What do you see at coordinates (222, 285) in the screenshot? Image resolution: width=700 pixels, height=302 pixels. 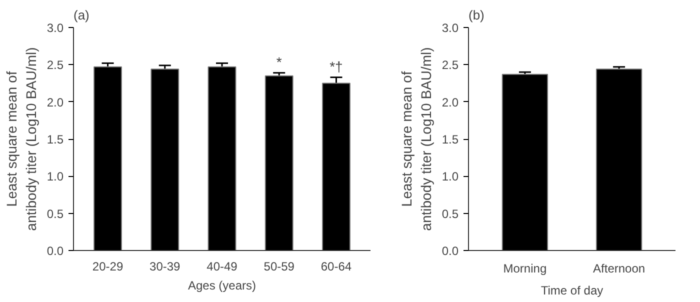 I see `x-axis-title: Ages (years)` at bounding box center [222, 285].